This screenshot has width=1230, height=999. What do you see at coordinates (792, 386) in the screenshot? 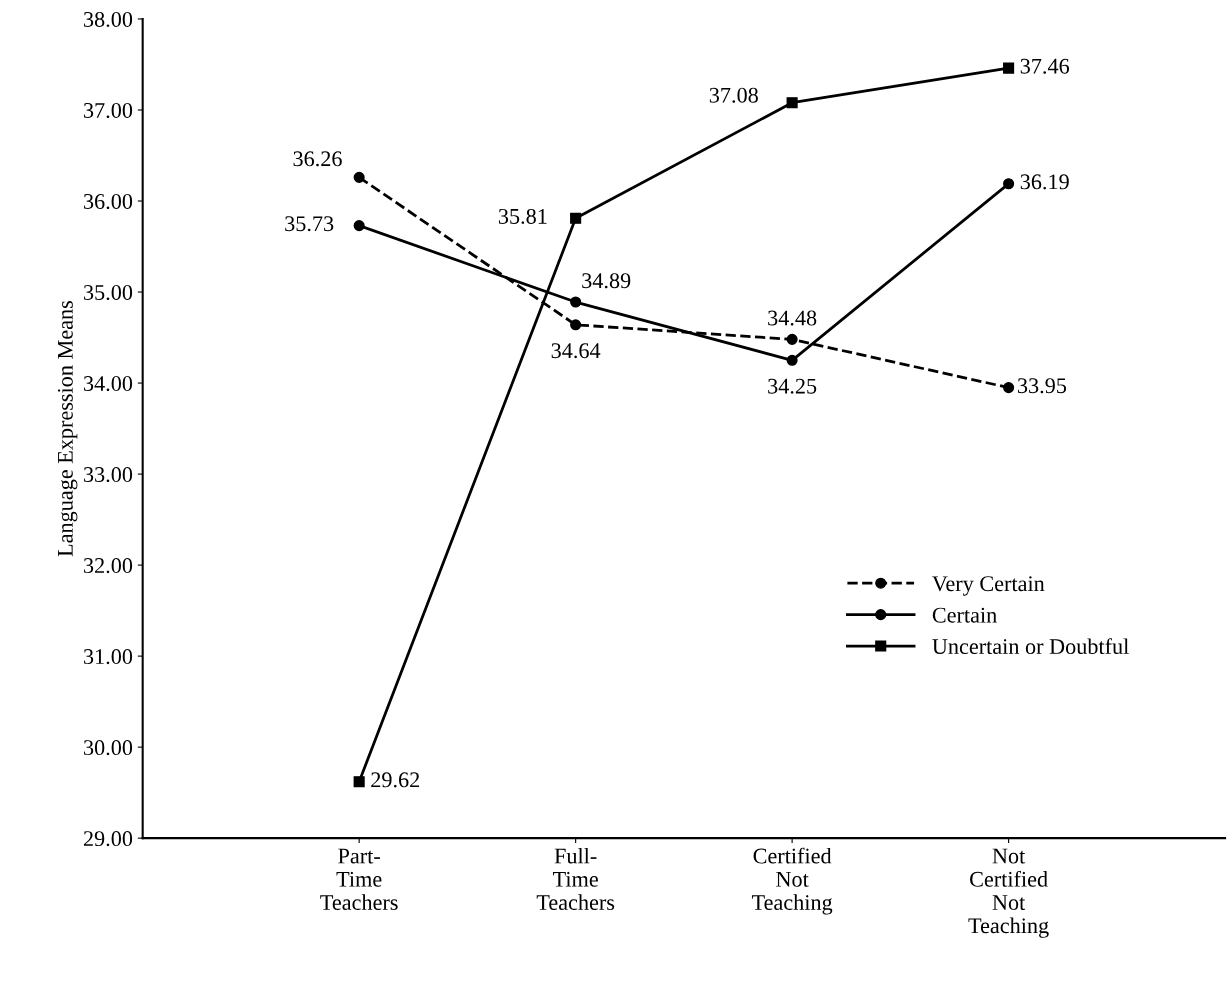
I see `data-label: 34.25` at bounding box center [792, 386].